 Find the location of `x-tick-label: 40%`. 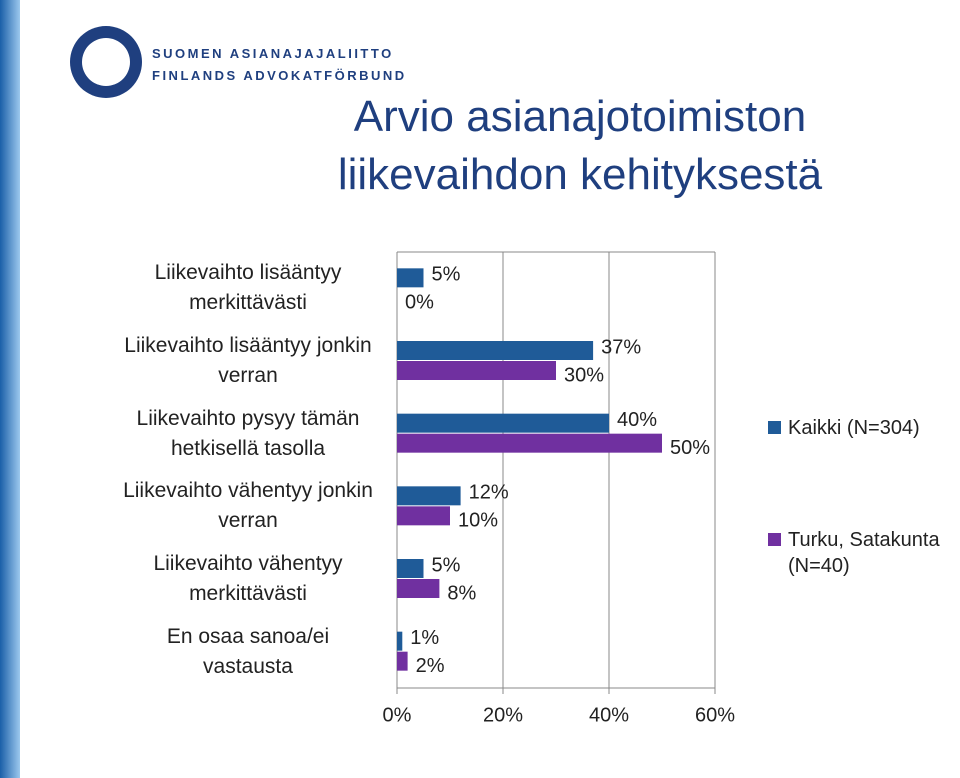

x-tick-label: 40% is located at coordinates (609, 715).